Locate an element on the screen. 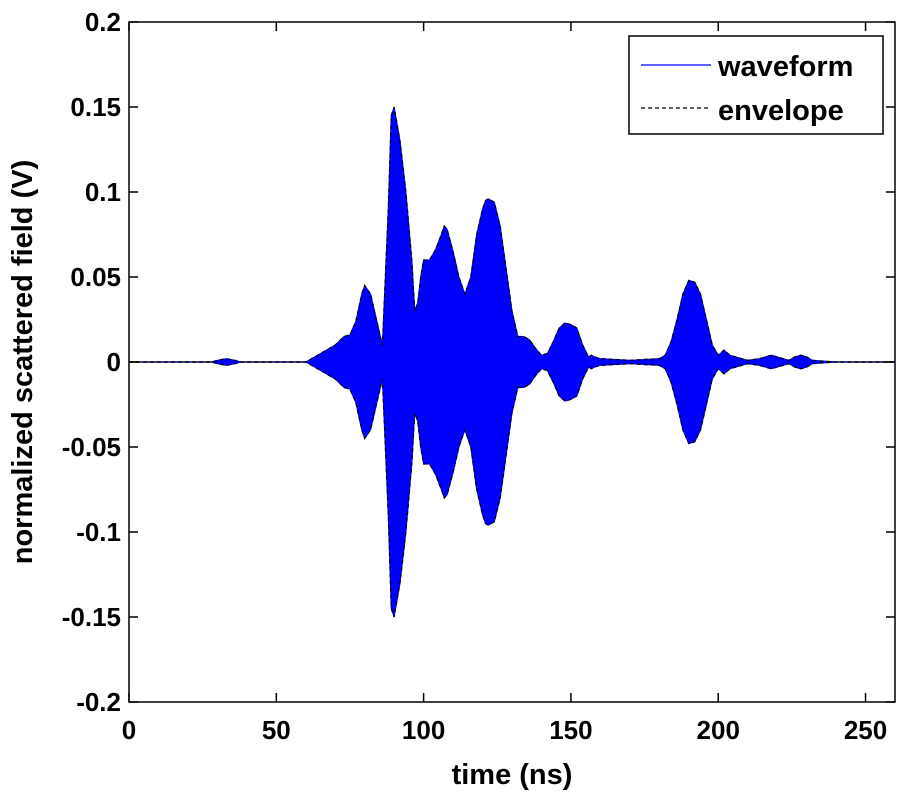  x-tick-label: 150 is located at coordinates (570, 730).